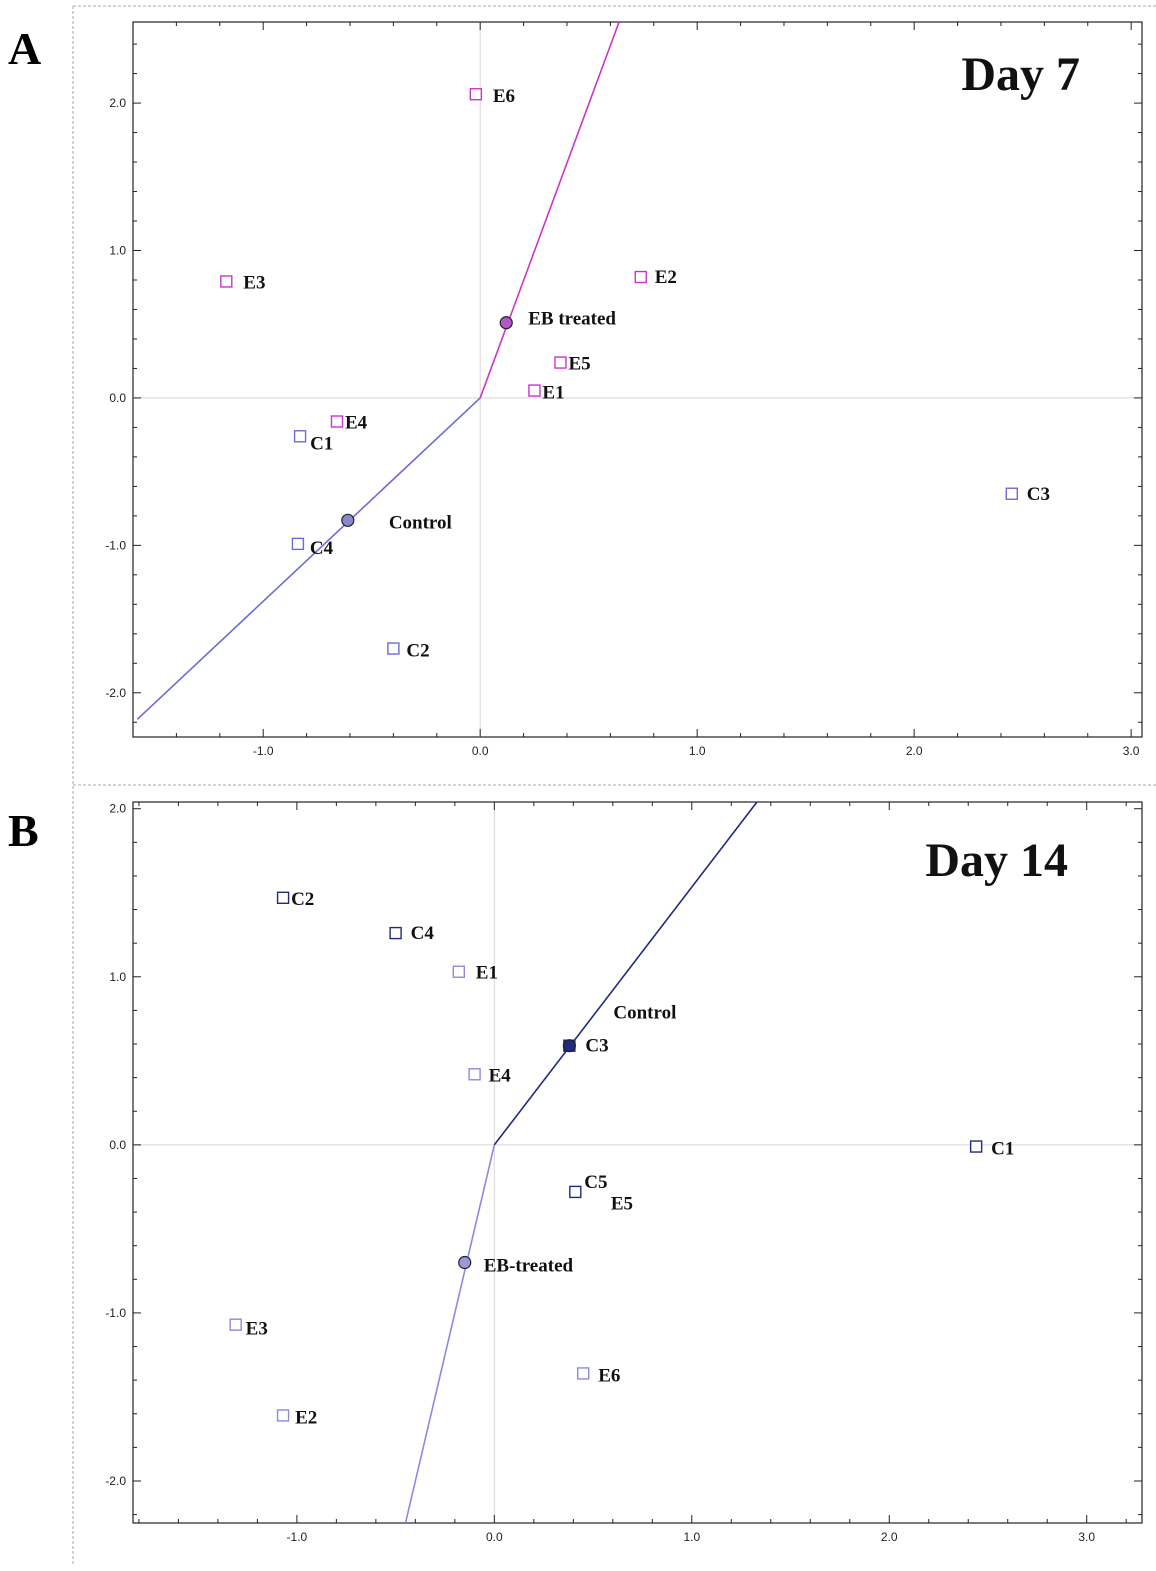 This screenshot has height=1571, width=1156. Describe the element at coordinates (622, 1204) in the screenshot. I see `day14-label-e5: E5` at that location.